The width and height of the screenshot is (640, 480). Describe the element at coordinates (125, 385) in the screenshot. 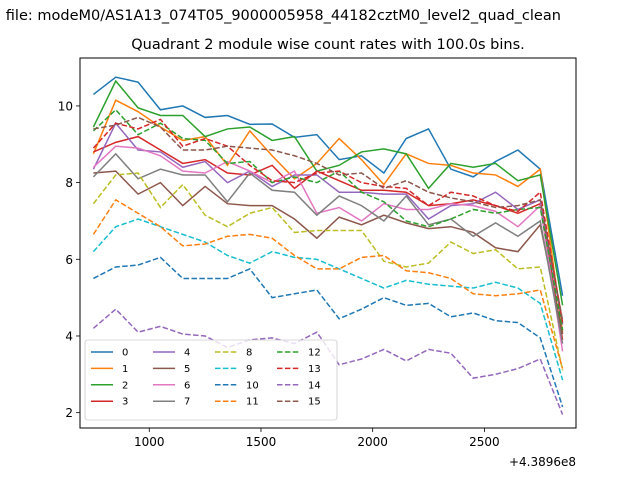

I see `legend-label-2: 2` at that location.